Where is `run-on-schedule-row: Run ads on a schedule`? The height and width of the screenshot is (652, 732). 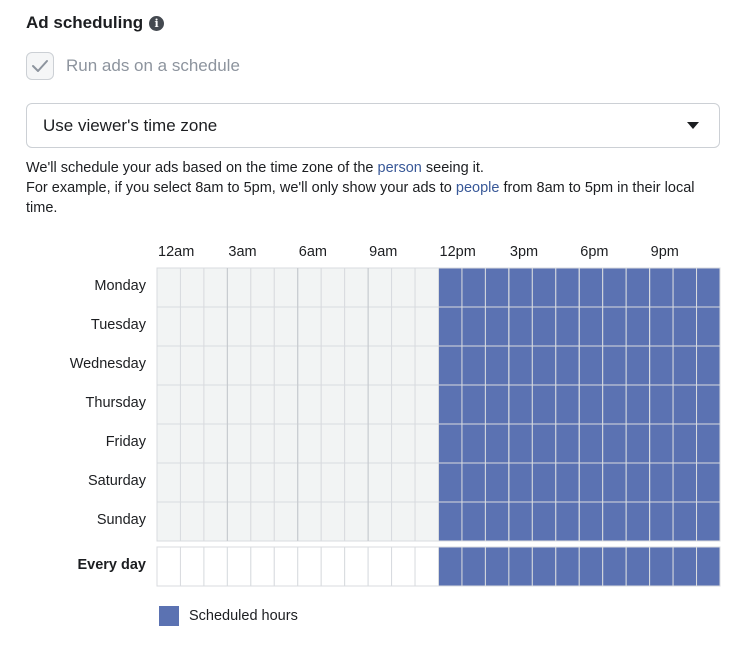
run-on-schedule-row: Run ads on a schedule is located at coordinates (133, 66).